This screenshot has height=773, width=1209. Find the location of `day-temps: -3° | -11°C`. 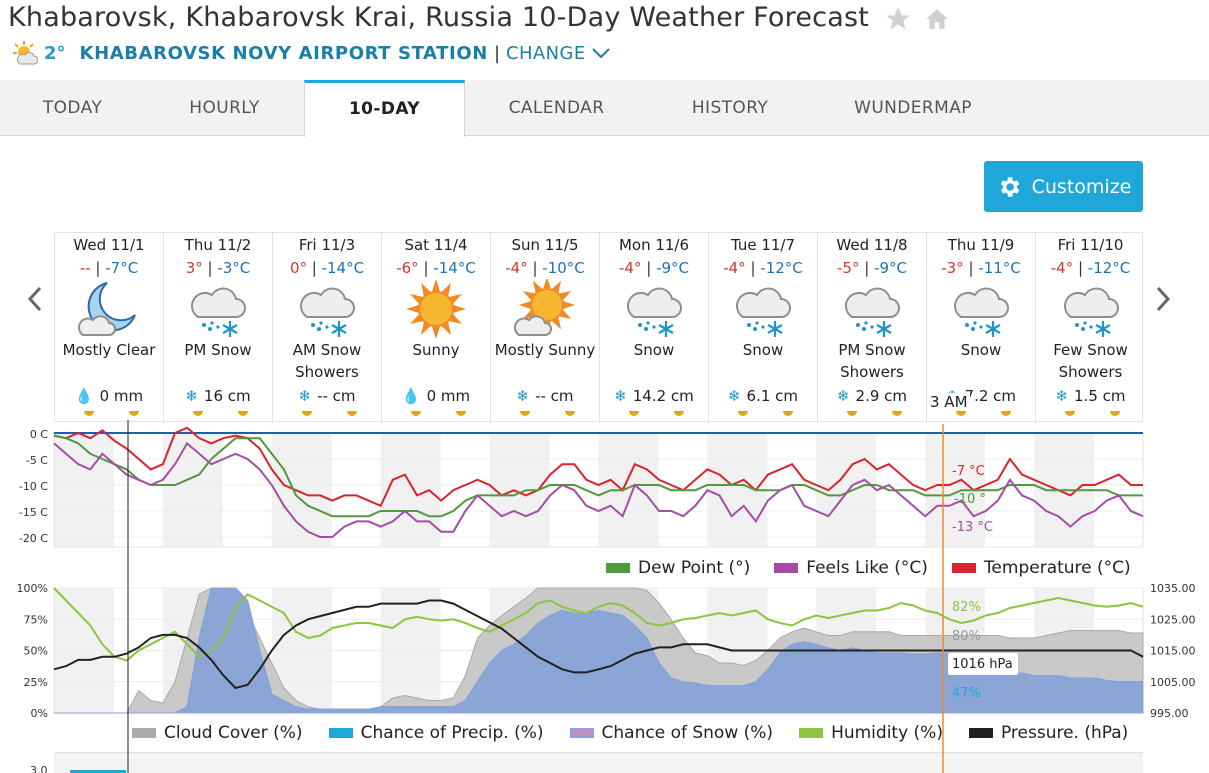

day-temps: -3° | -11°C is located at coordinates (981, 268).